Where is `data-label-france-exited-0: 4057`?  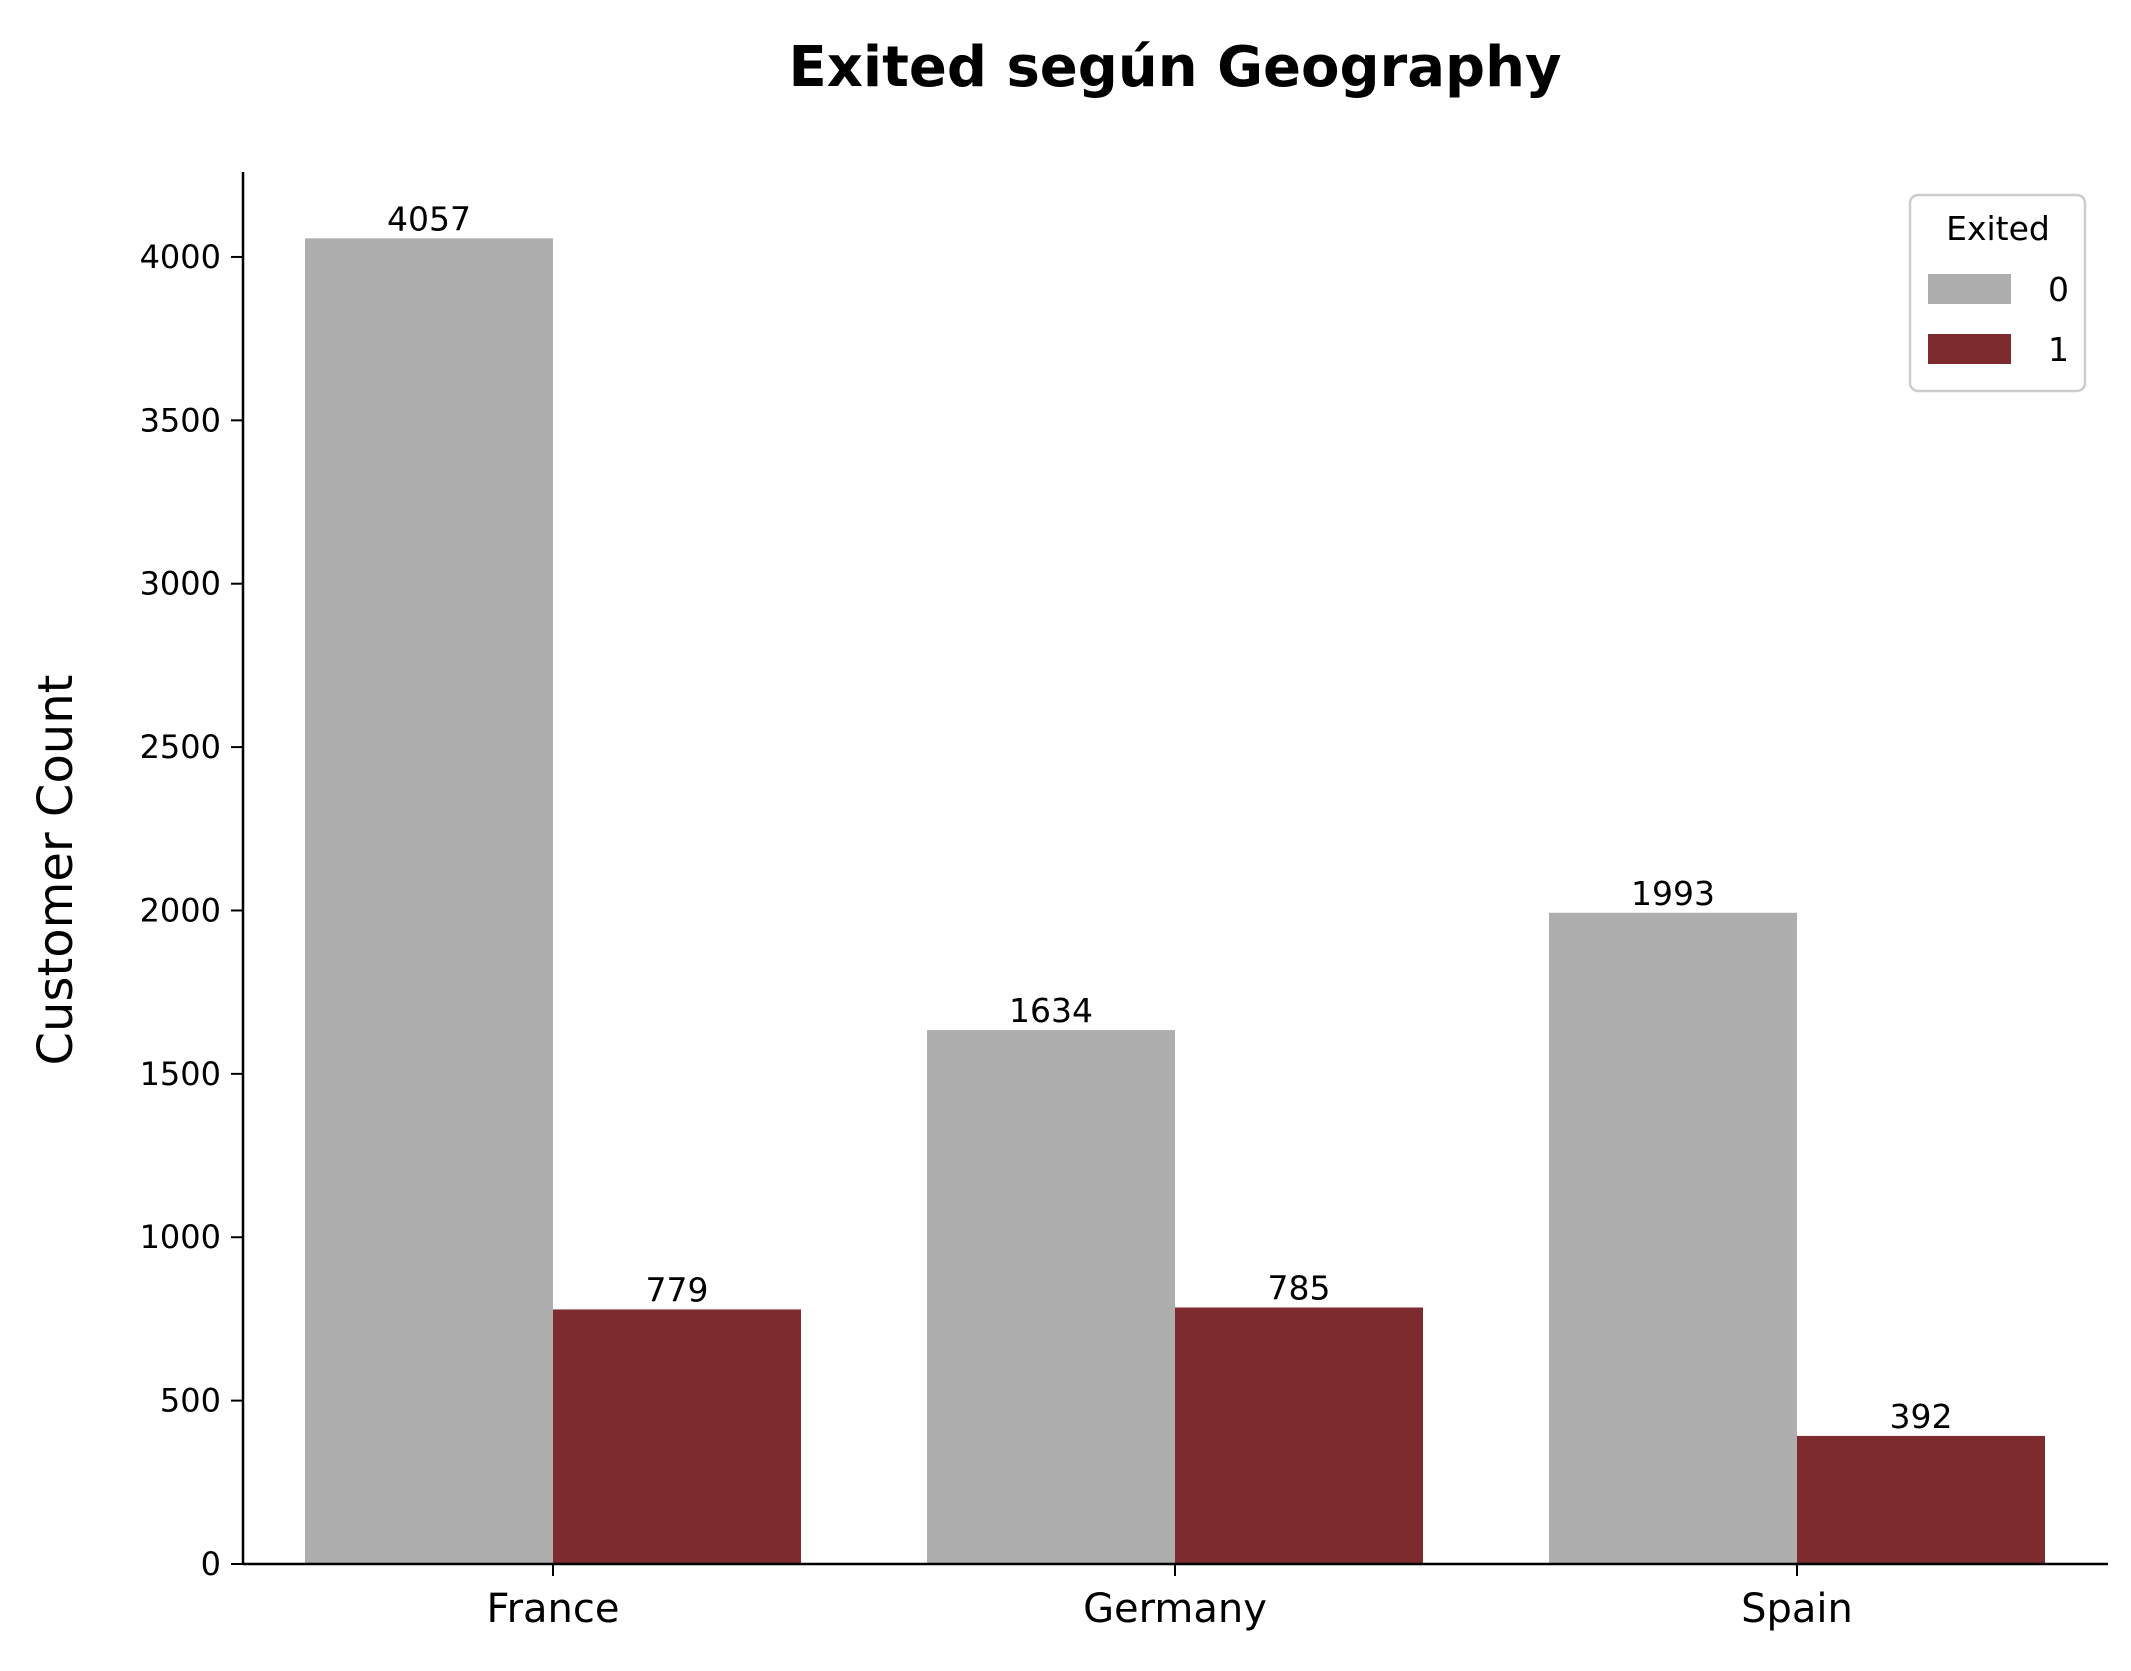 data-label-france-exited-0: 4057 is located at coordinates (429, 218).